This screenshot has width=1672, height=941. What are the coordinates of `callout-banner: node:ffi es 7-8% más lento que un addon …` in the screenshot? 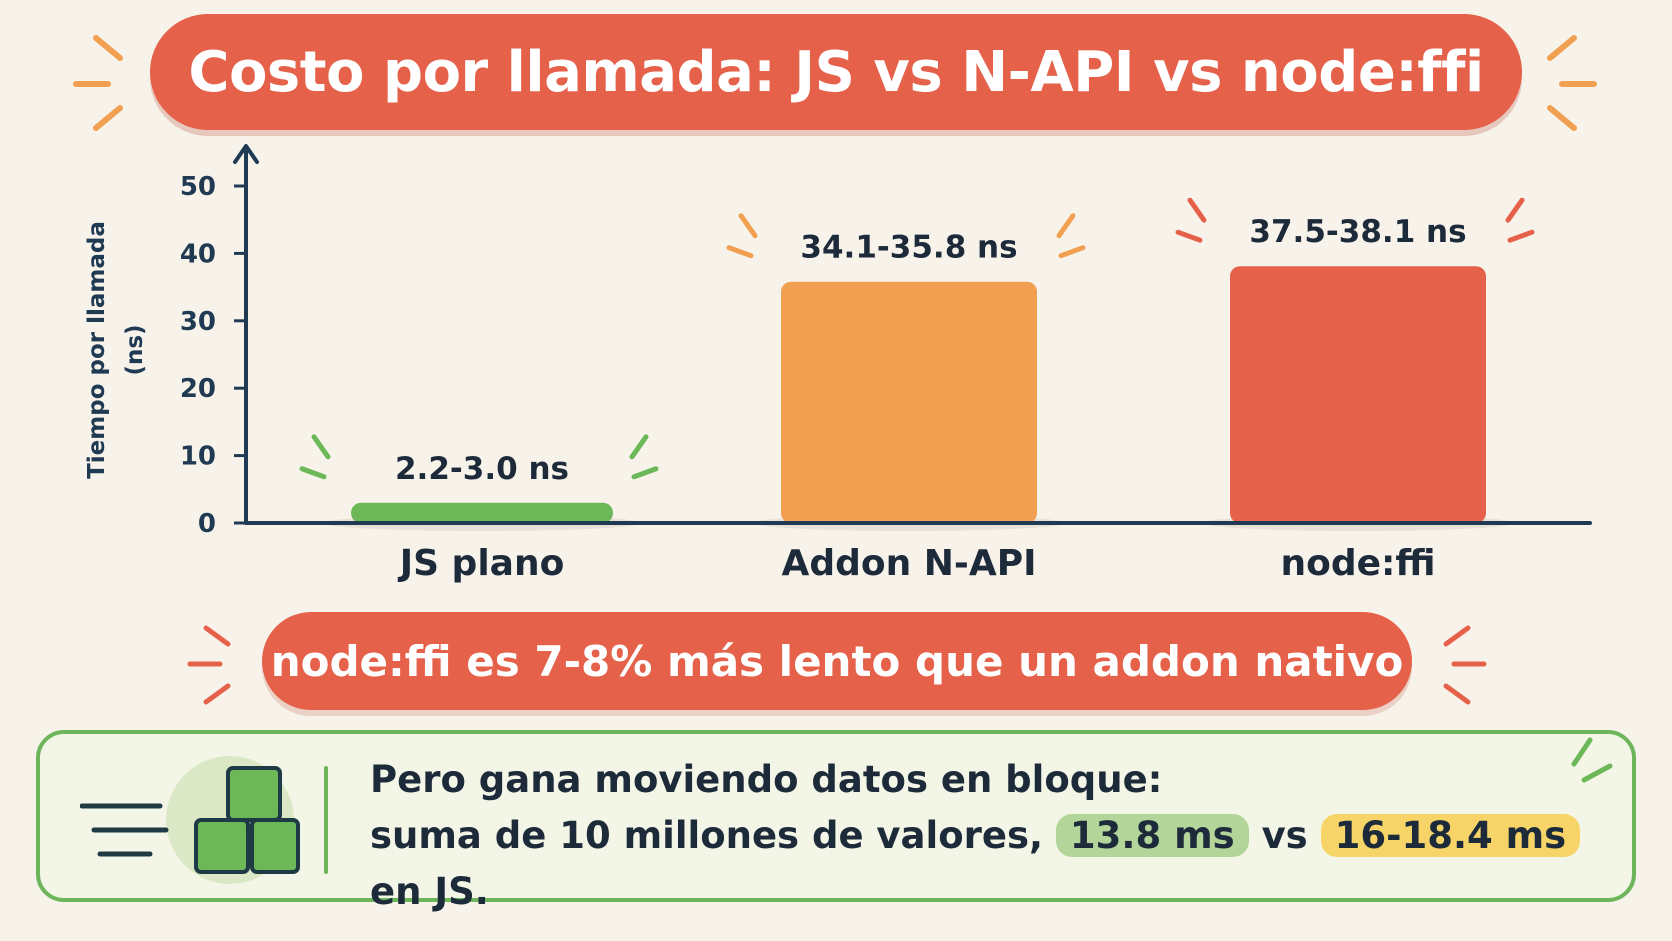 It's located at (837, 661).